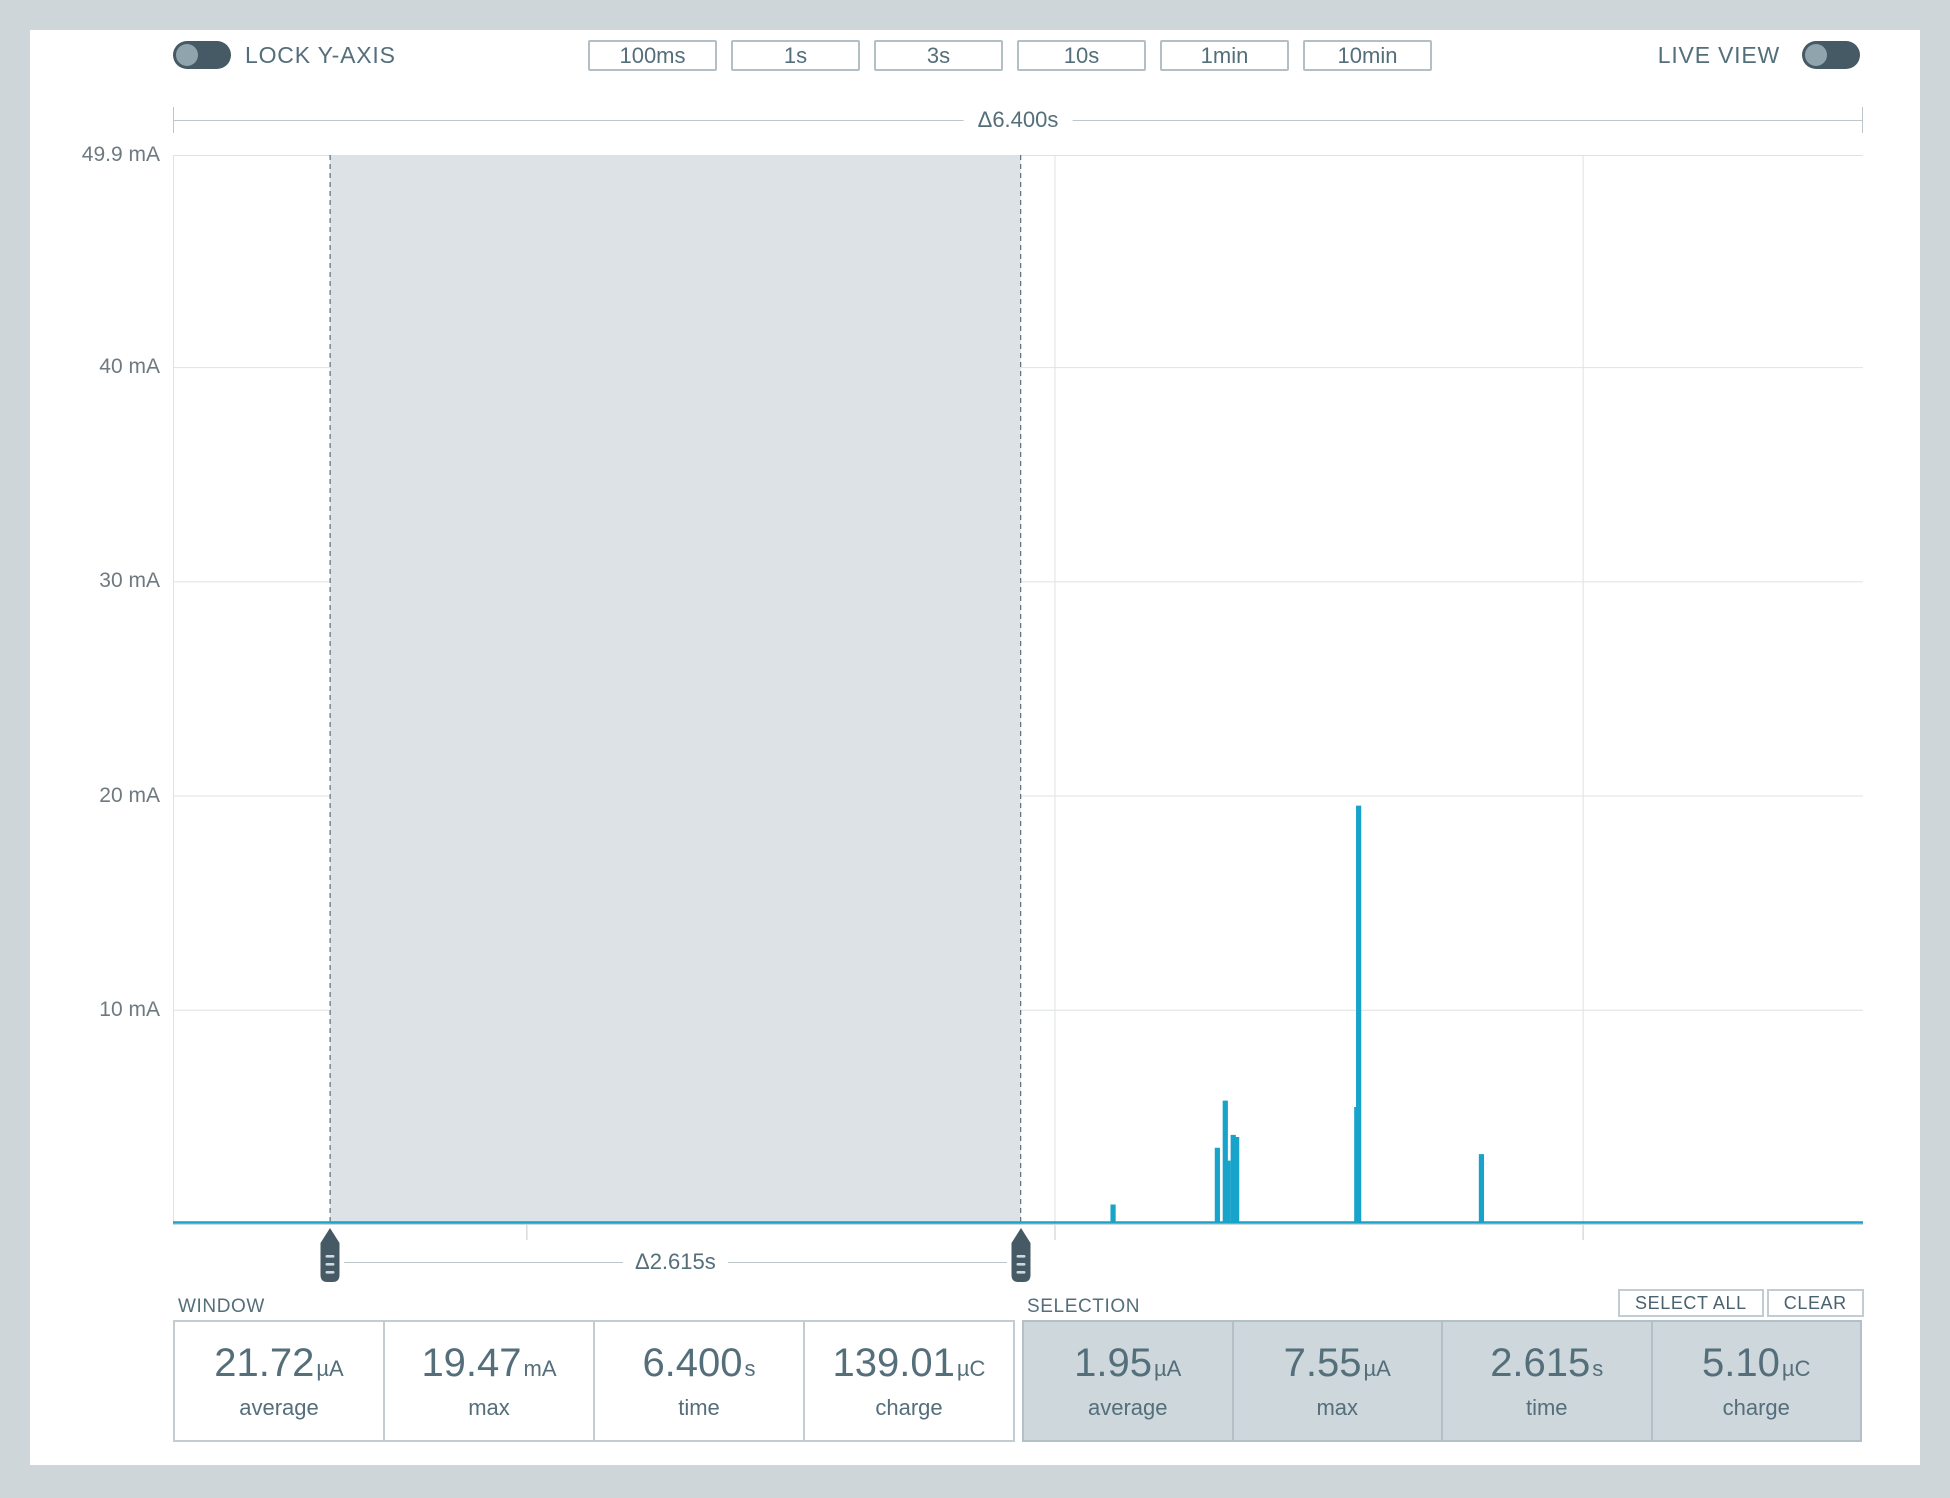  I want to click on time-window-button-1s: 1s, so click(795, 55).